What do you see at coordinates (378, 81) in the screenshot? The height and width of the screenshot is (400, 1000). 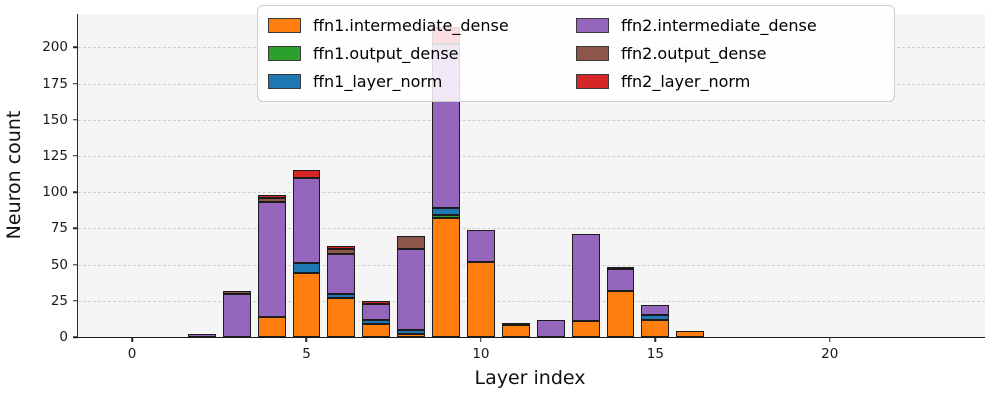 I see `legend-label: ffn1_layer_norm` at bounding box center [378, 81].